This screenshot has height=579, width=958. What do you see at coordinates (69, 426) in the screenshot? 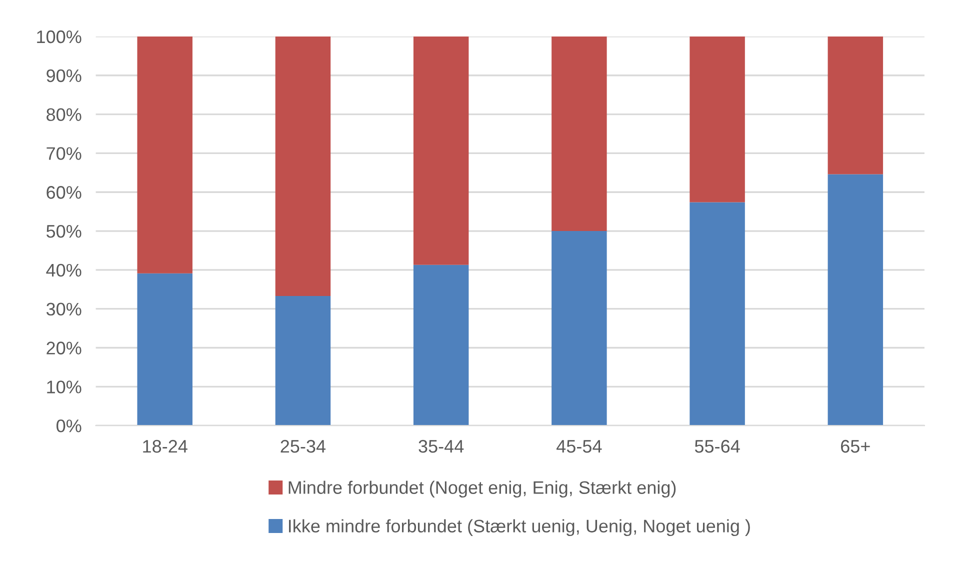
I see `y-tick-label: 0%` at bounding box center [69, 426].